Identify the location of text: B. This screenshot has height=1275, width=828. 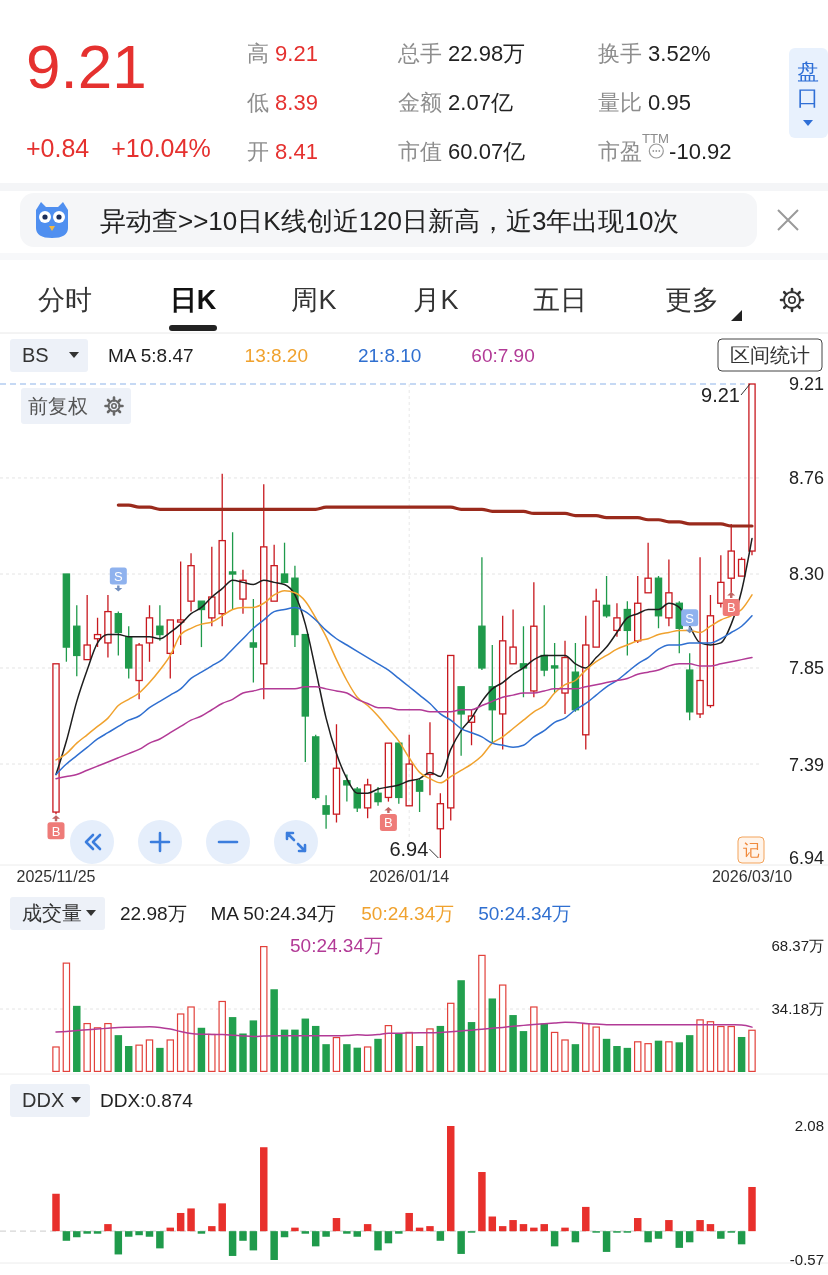
(388, 823).